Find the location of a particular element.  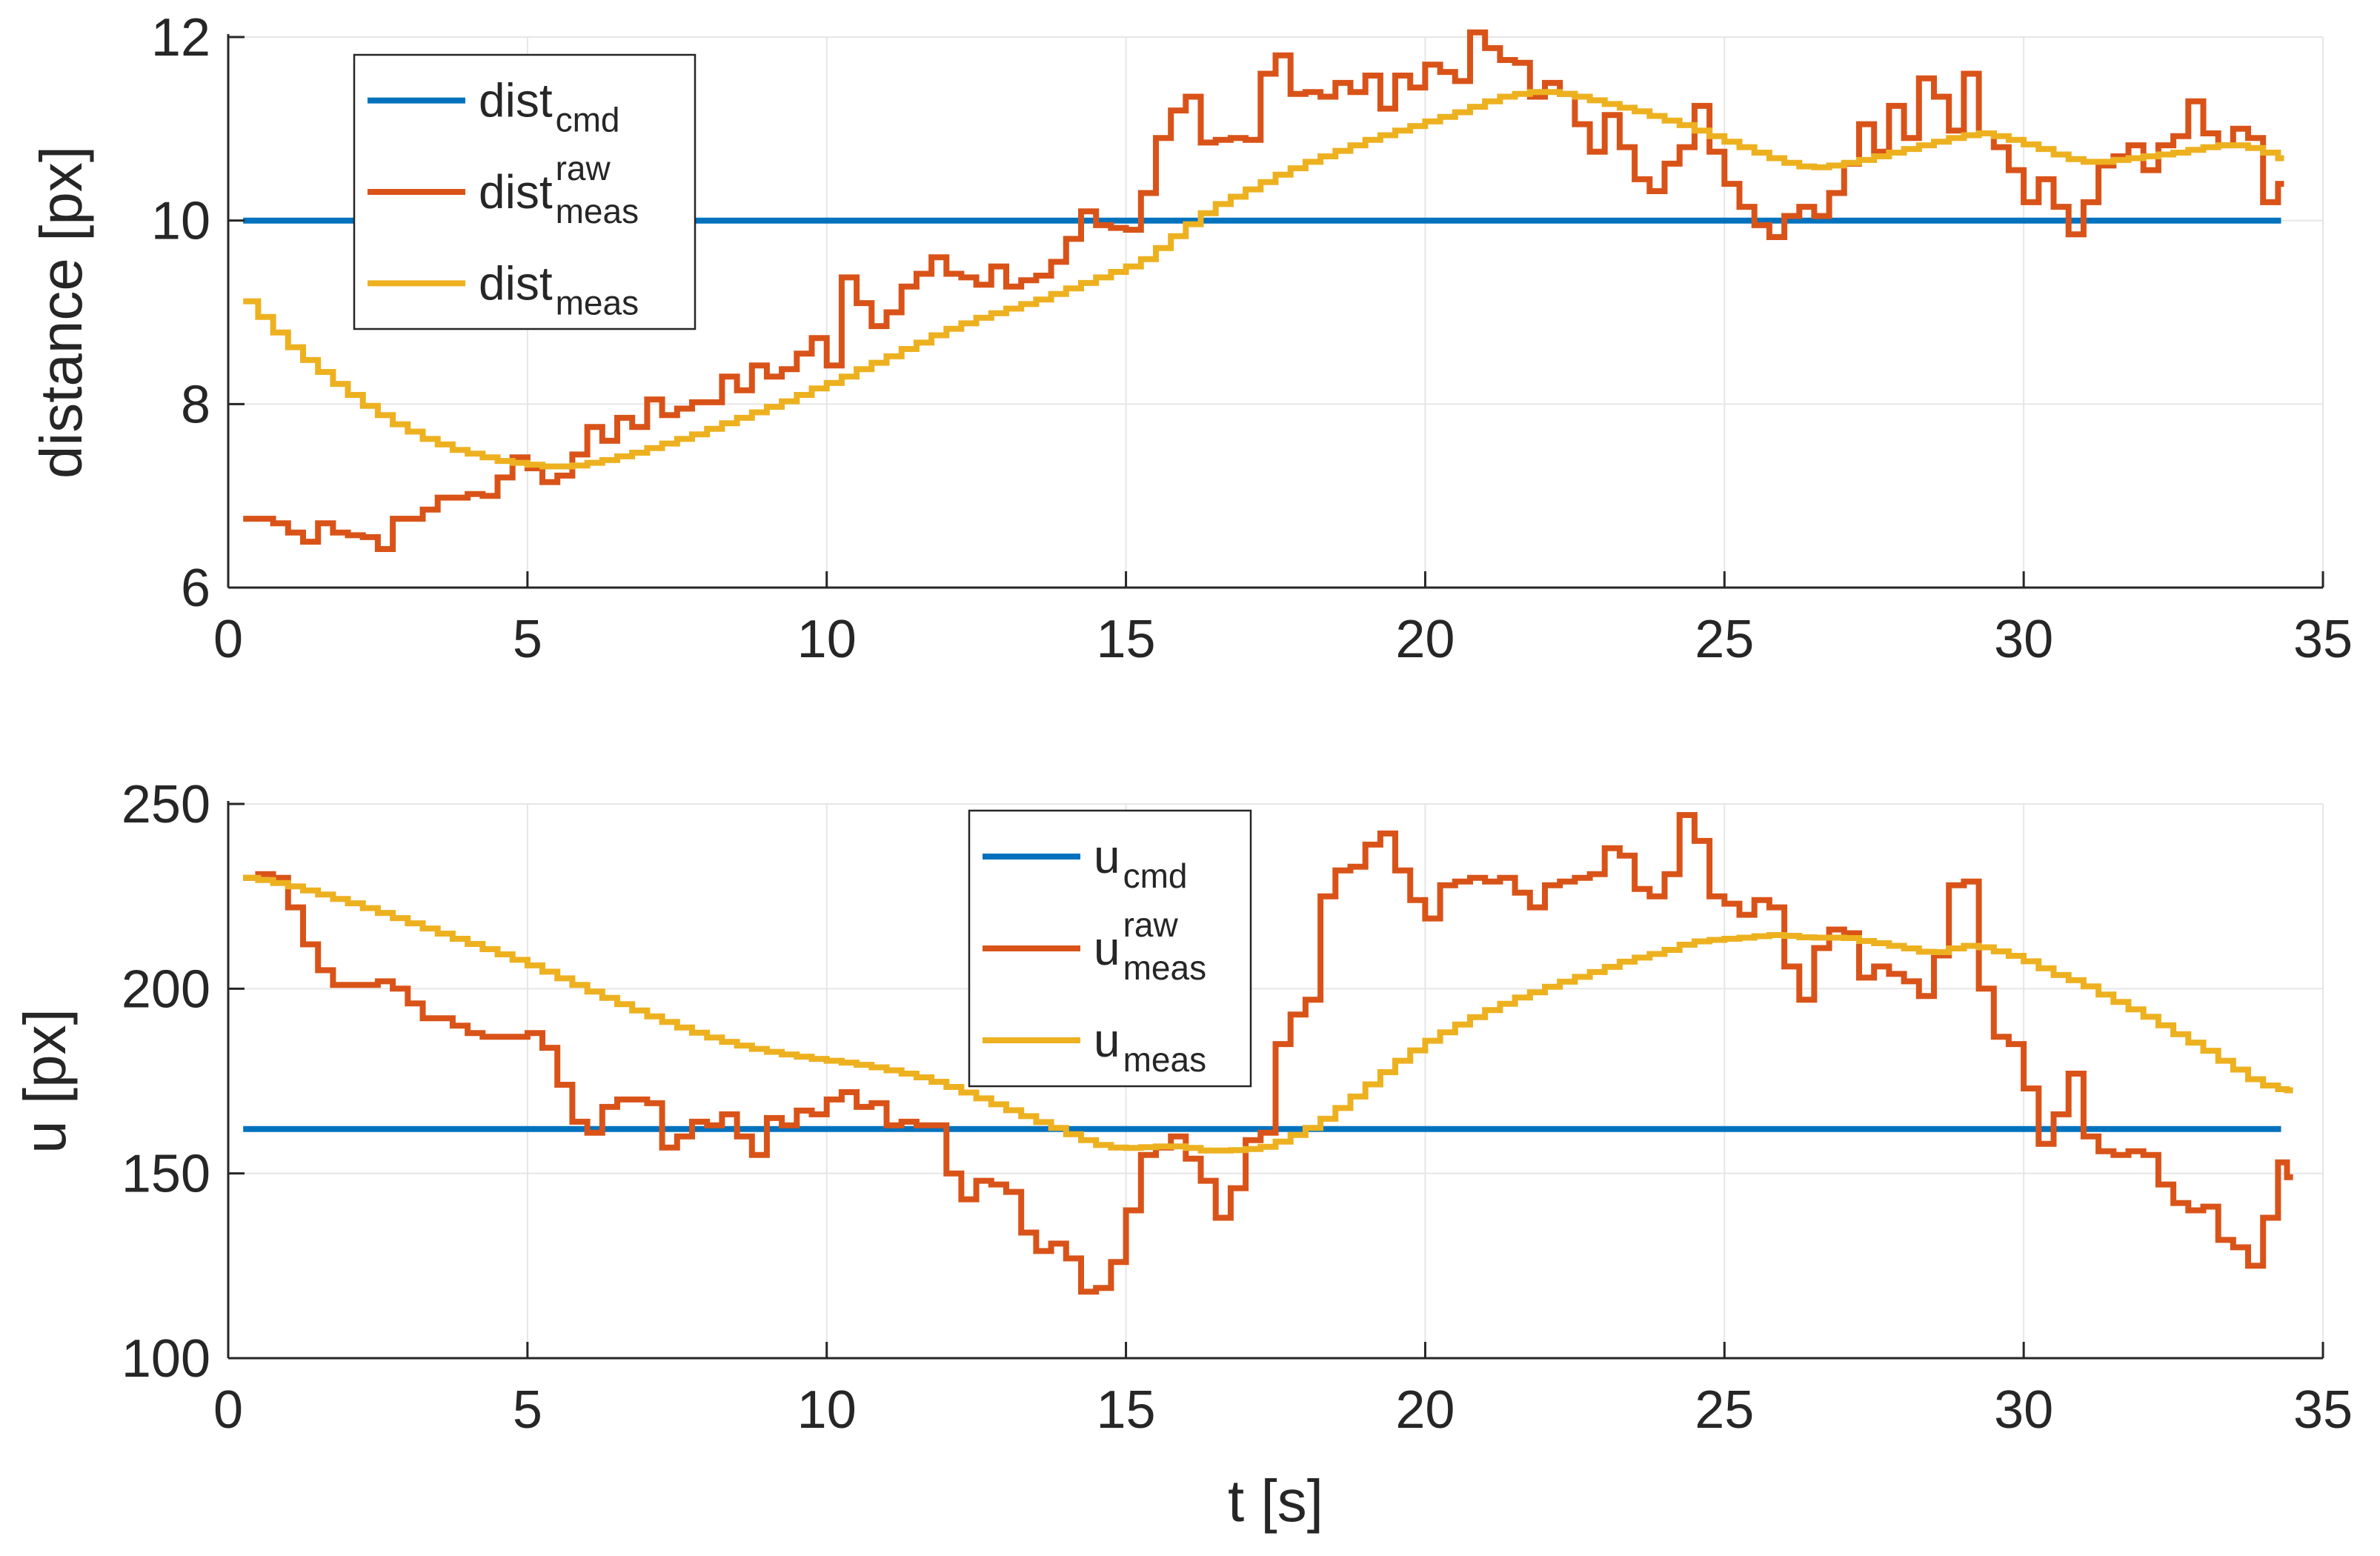

u-x-tick-label-6: 30 is located at coordinates (2023, 1410).